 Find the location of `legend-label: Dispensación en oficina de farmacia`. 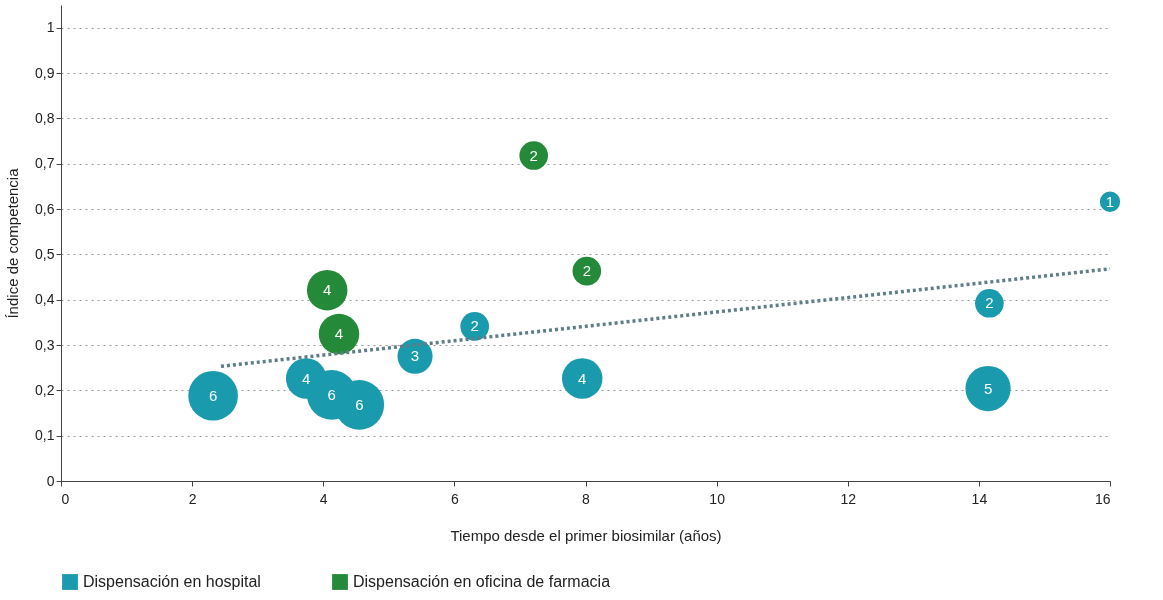

legend-label: Dispensación en oficina de farmacia is located at coordinates (482, 581).